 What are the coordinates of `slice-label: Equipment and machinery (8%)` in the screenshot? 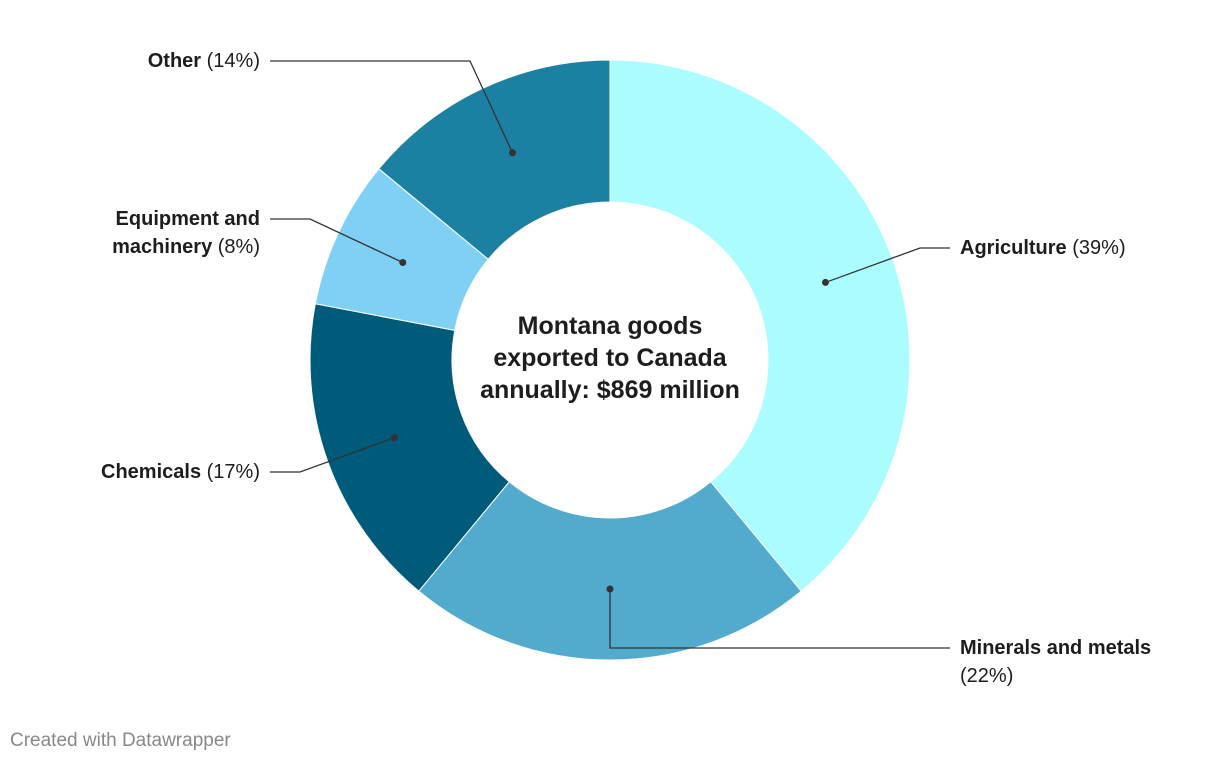 It's located at (172, 233).